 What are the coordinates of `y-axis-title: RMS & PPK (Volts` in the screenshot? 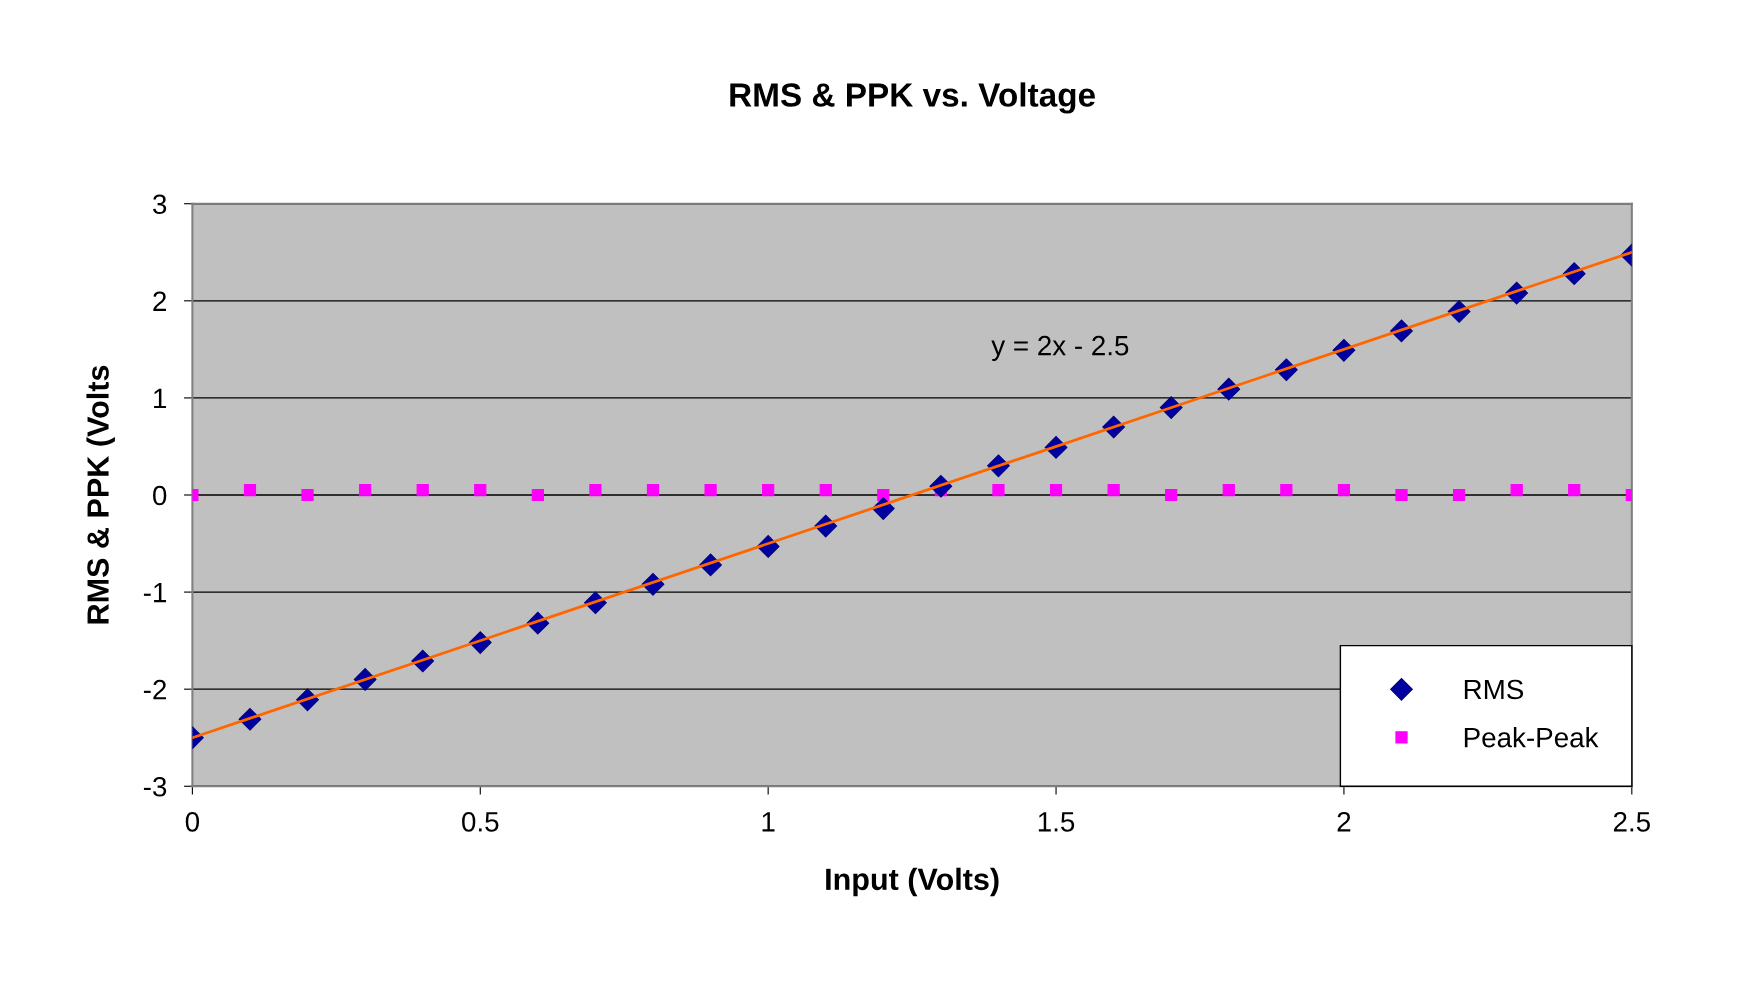 It's located at (100, 494).